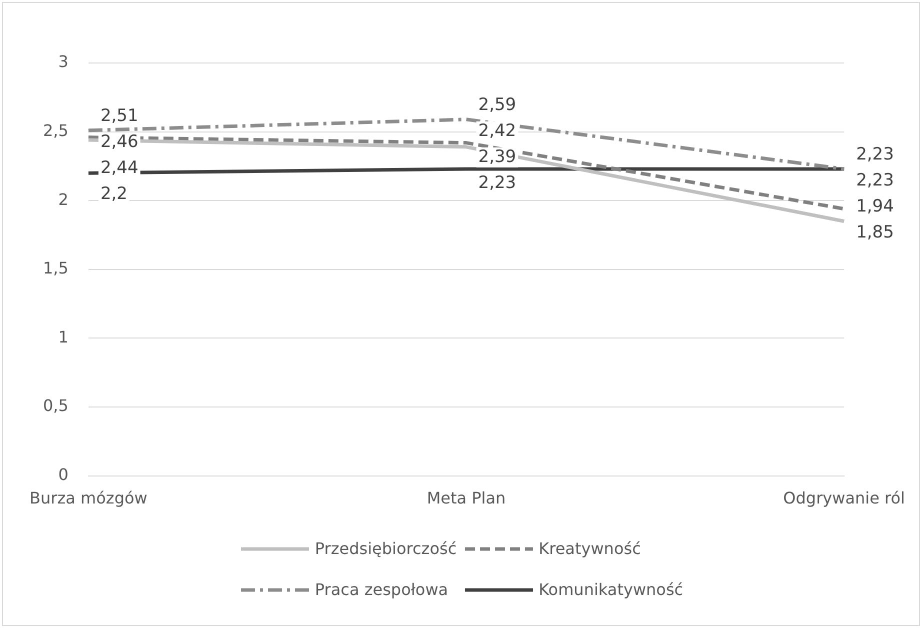 The image size is (922, 628). I want to click on y-tick-label: 3, so click(63, 62).